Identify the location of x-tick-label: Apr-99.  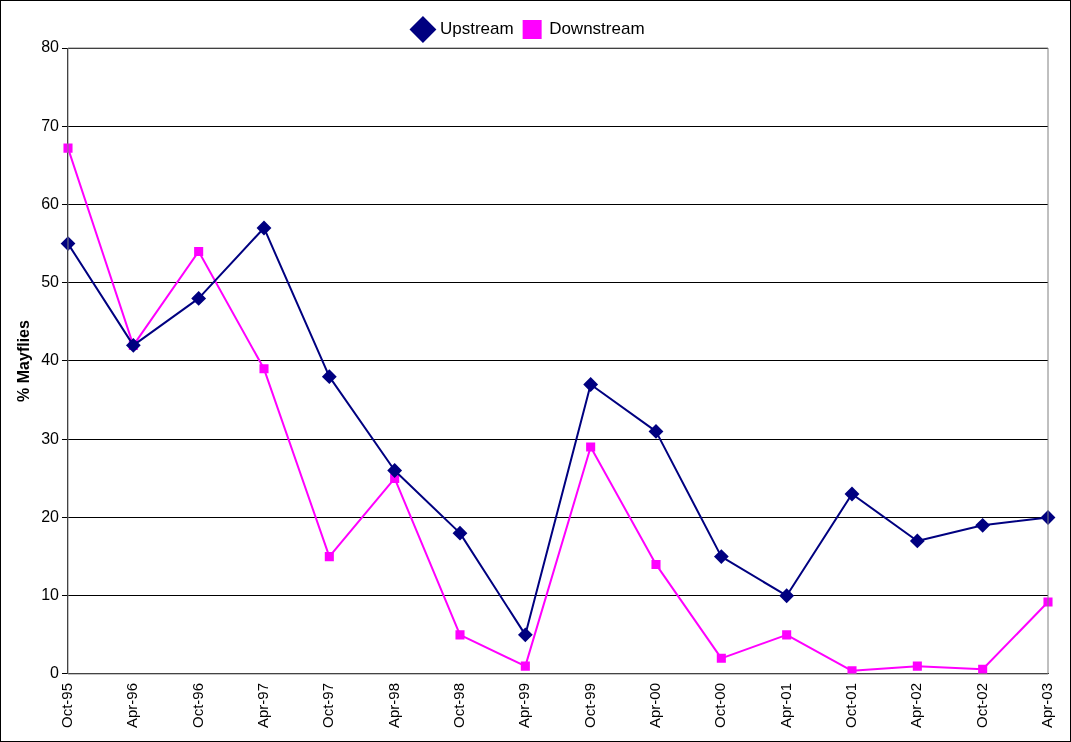
(524, 705).